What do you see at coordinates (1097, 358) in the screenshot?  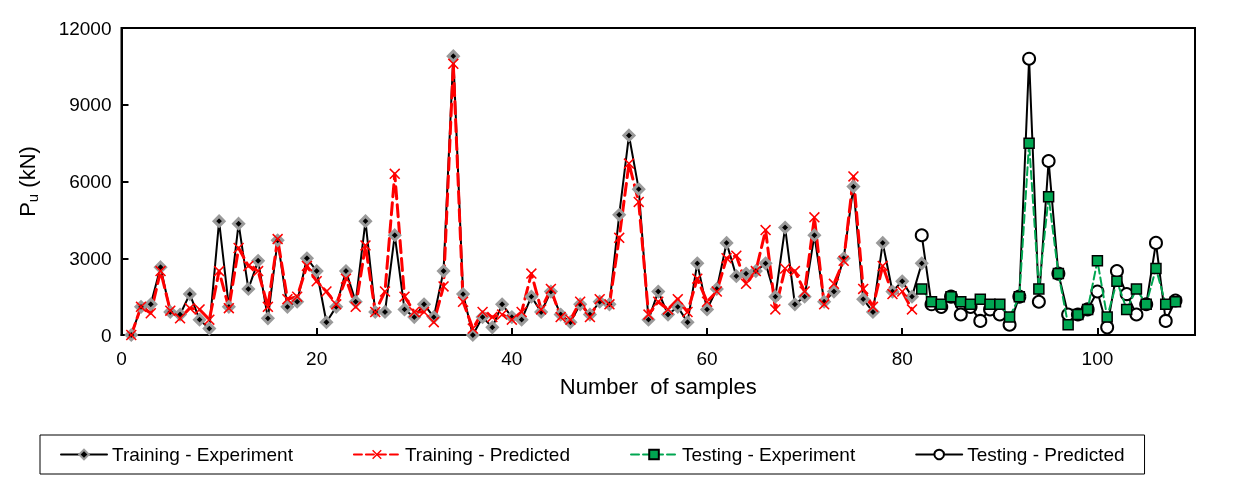 I see `x-tick-label: 100` at bounding box center [1097, 358].